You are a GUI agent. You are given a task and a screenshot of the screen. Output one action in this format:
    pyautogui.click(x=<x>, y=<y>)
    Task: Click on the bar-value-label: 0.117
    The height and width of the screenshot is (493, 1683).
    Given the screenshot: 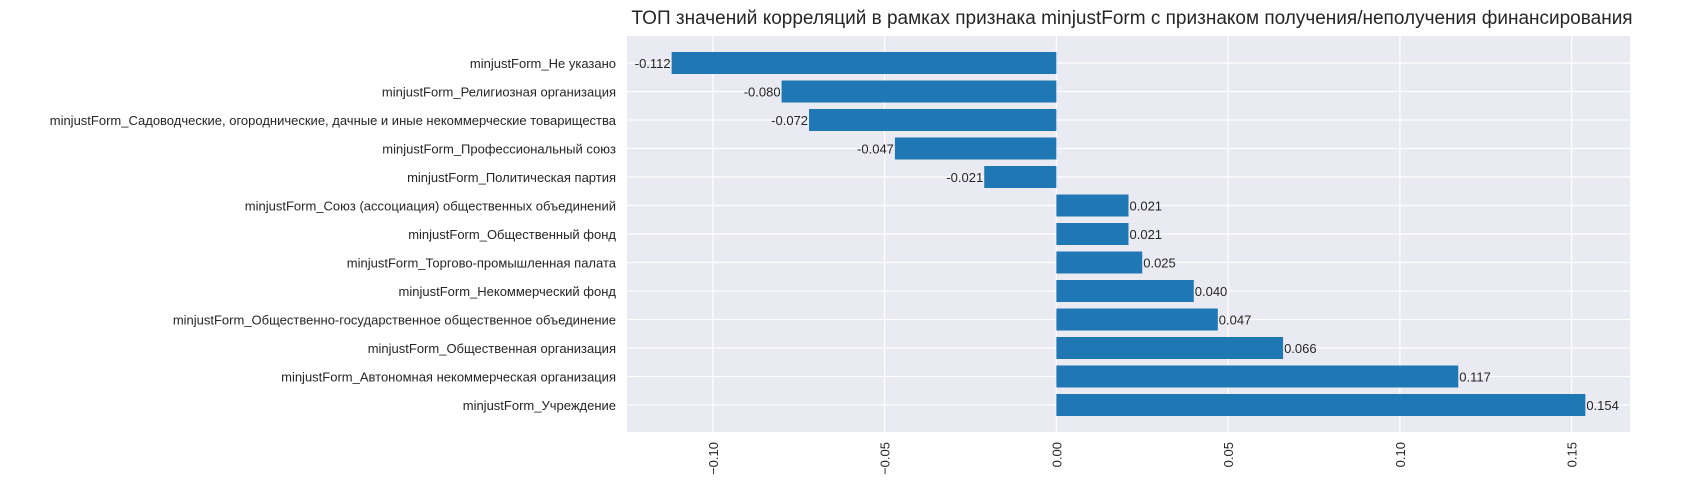 What is the action you would take?
    pyautogui.click(x=1475, y=377)
    